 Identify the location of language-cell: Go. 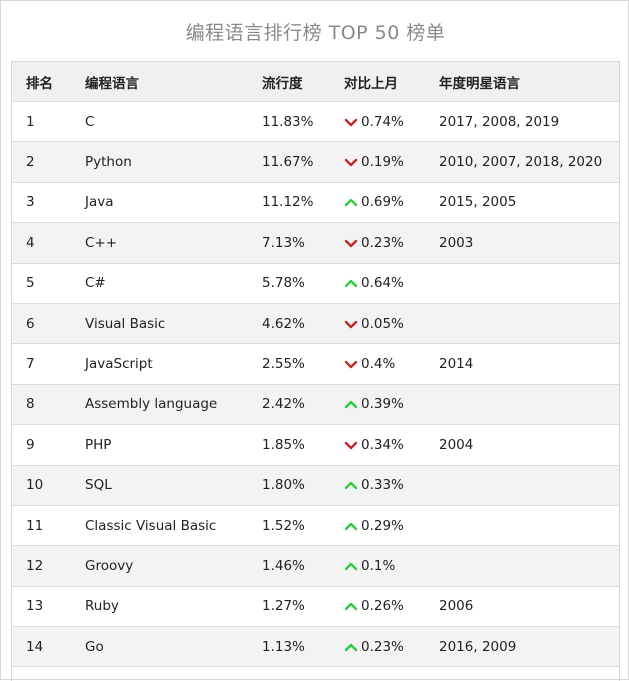
(94, 646).